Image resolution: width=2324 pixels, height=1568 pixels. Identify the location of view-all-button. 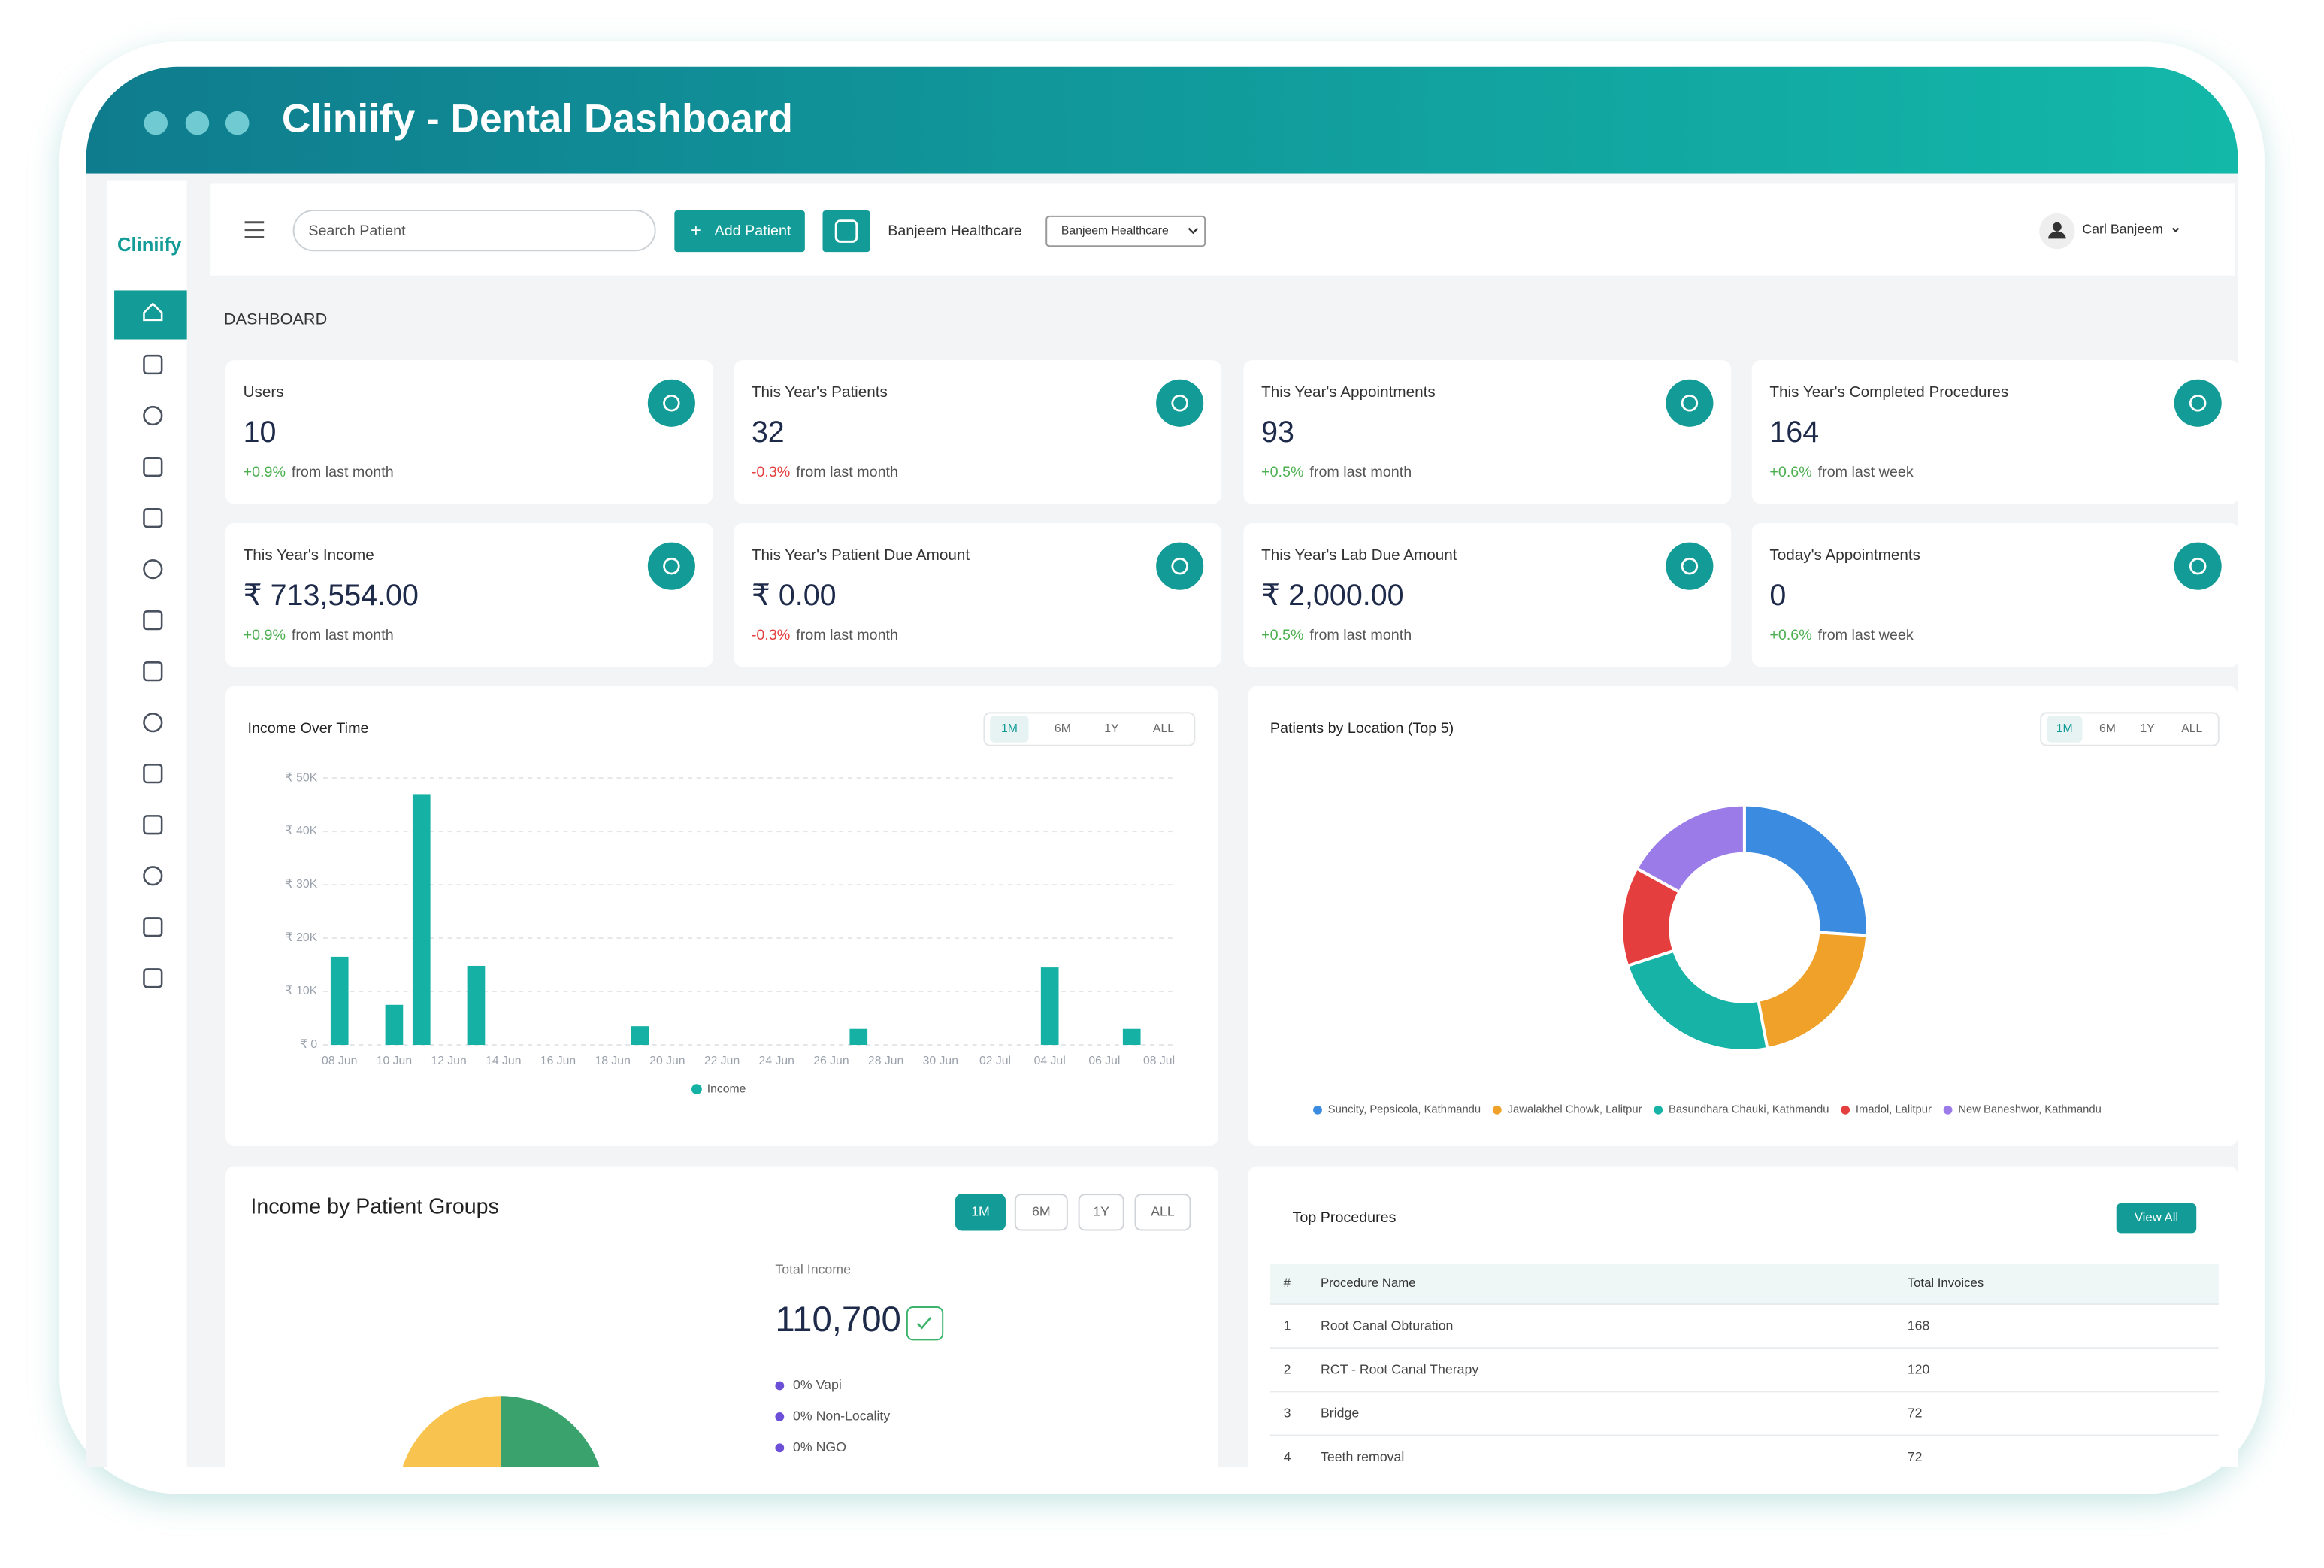
(2156, 1218).